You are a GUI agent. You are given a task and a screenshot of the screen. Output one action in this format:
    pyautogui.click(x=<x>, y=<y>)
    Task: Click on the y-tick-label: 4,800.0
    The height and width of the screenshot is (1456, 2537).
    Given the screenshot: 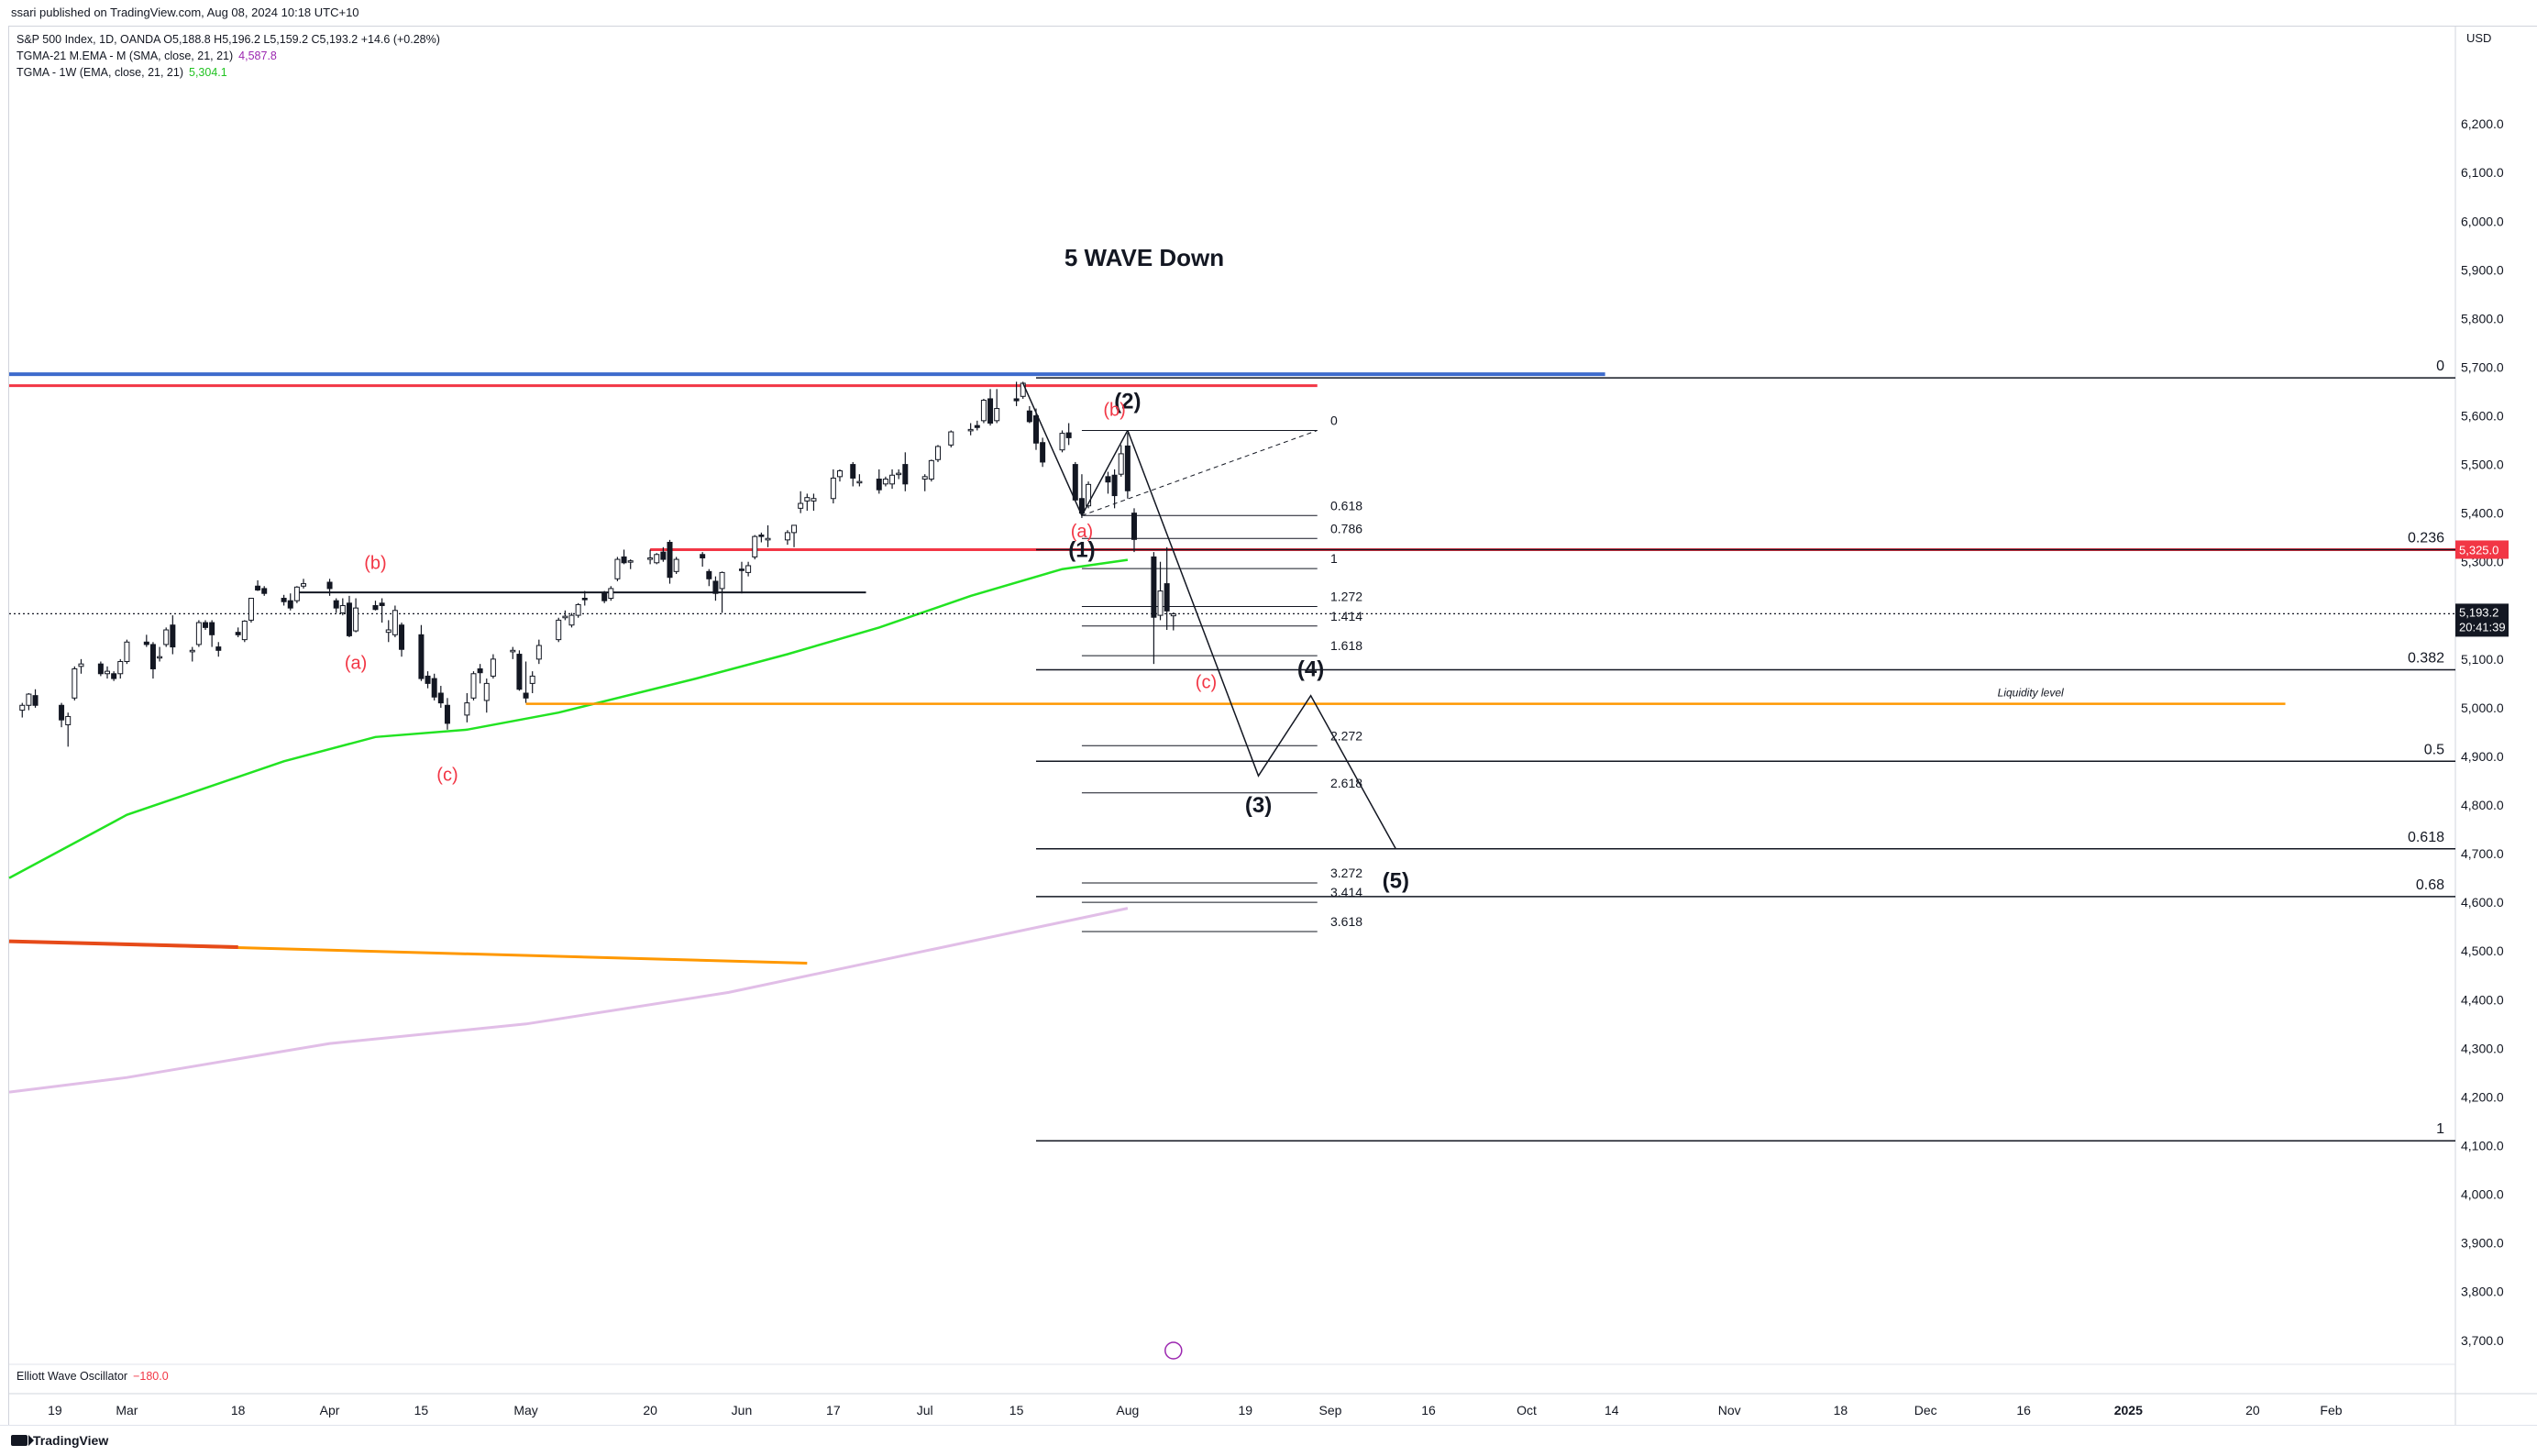 What is the action you would take?
    pyautogui.click(x=2482, y=805)
    